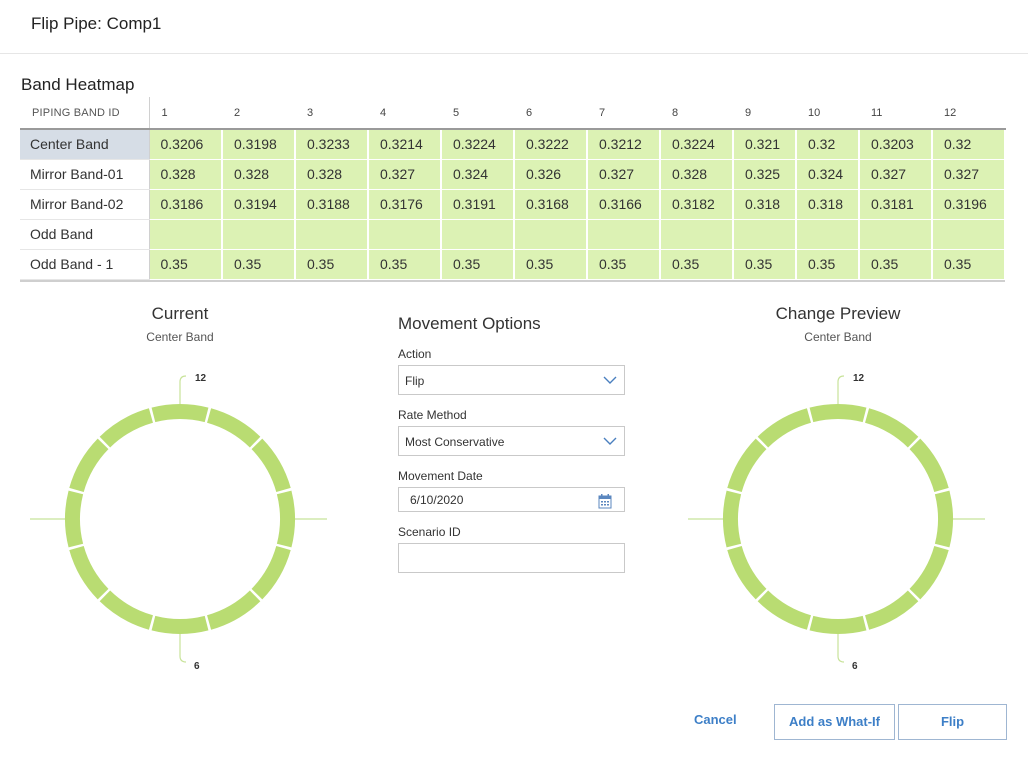 This screenshot has width=1028, height=764. Describe the element at coordinates (511, 441) in the screenshot. I see `rate-method-select: Most Conservative` at that location.